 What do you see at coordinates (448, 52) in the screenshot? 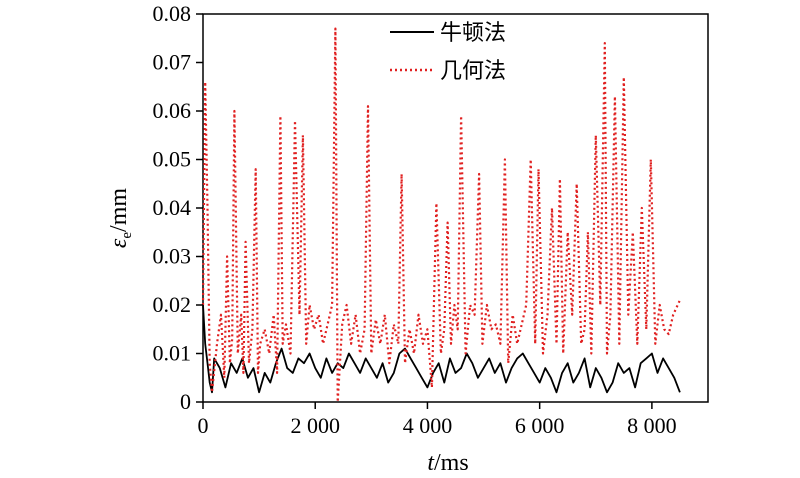
I see `legend: 牛顿法 几何法` at bounding box center [448, 52].